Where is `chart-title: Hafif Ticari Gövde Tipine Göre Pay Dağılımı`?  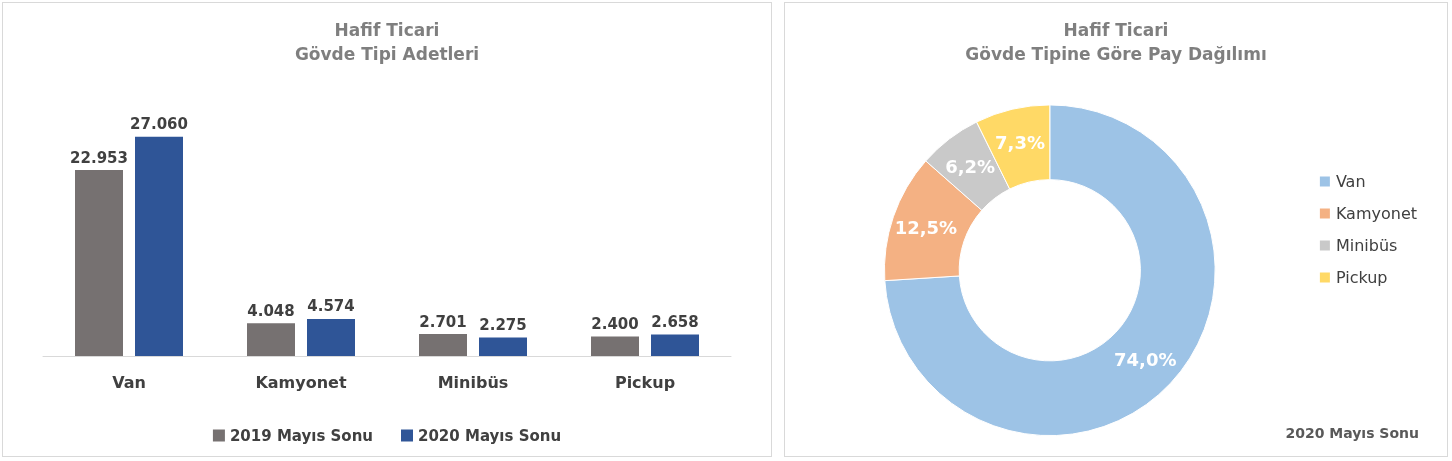 chart-title: Hafif Ticari Gövde Tipine Göre Pay Dağılımı is located at coordinates (1116, 42).